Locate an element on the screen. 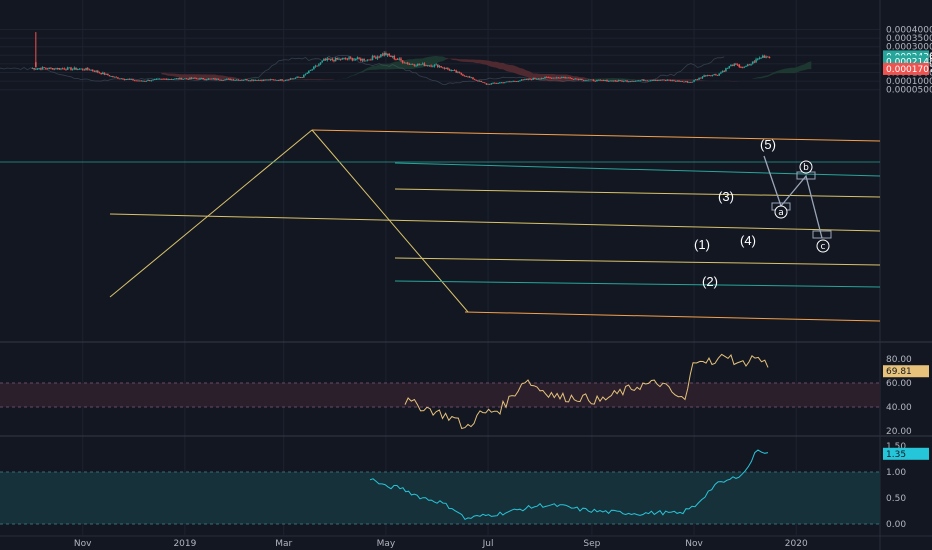 The width and height of the screenshot is (932, 550). price-badge-text: 69.81 is located at coordinates (899, 372).